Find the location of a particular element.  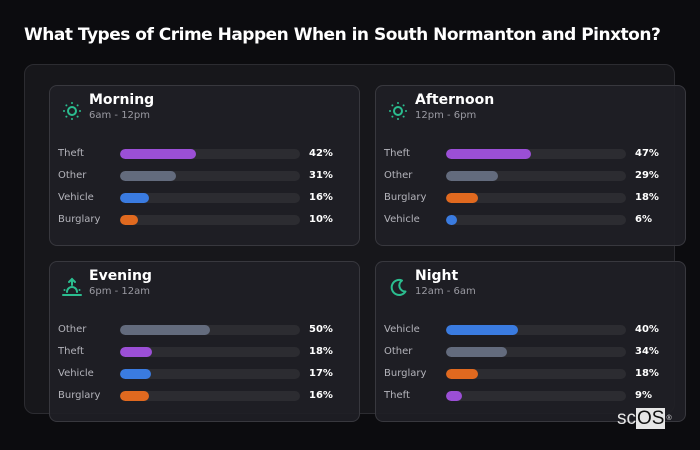

bar-row: Other 50% is located at coordinates (204, 334).